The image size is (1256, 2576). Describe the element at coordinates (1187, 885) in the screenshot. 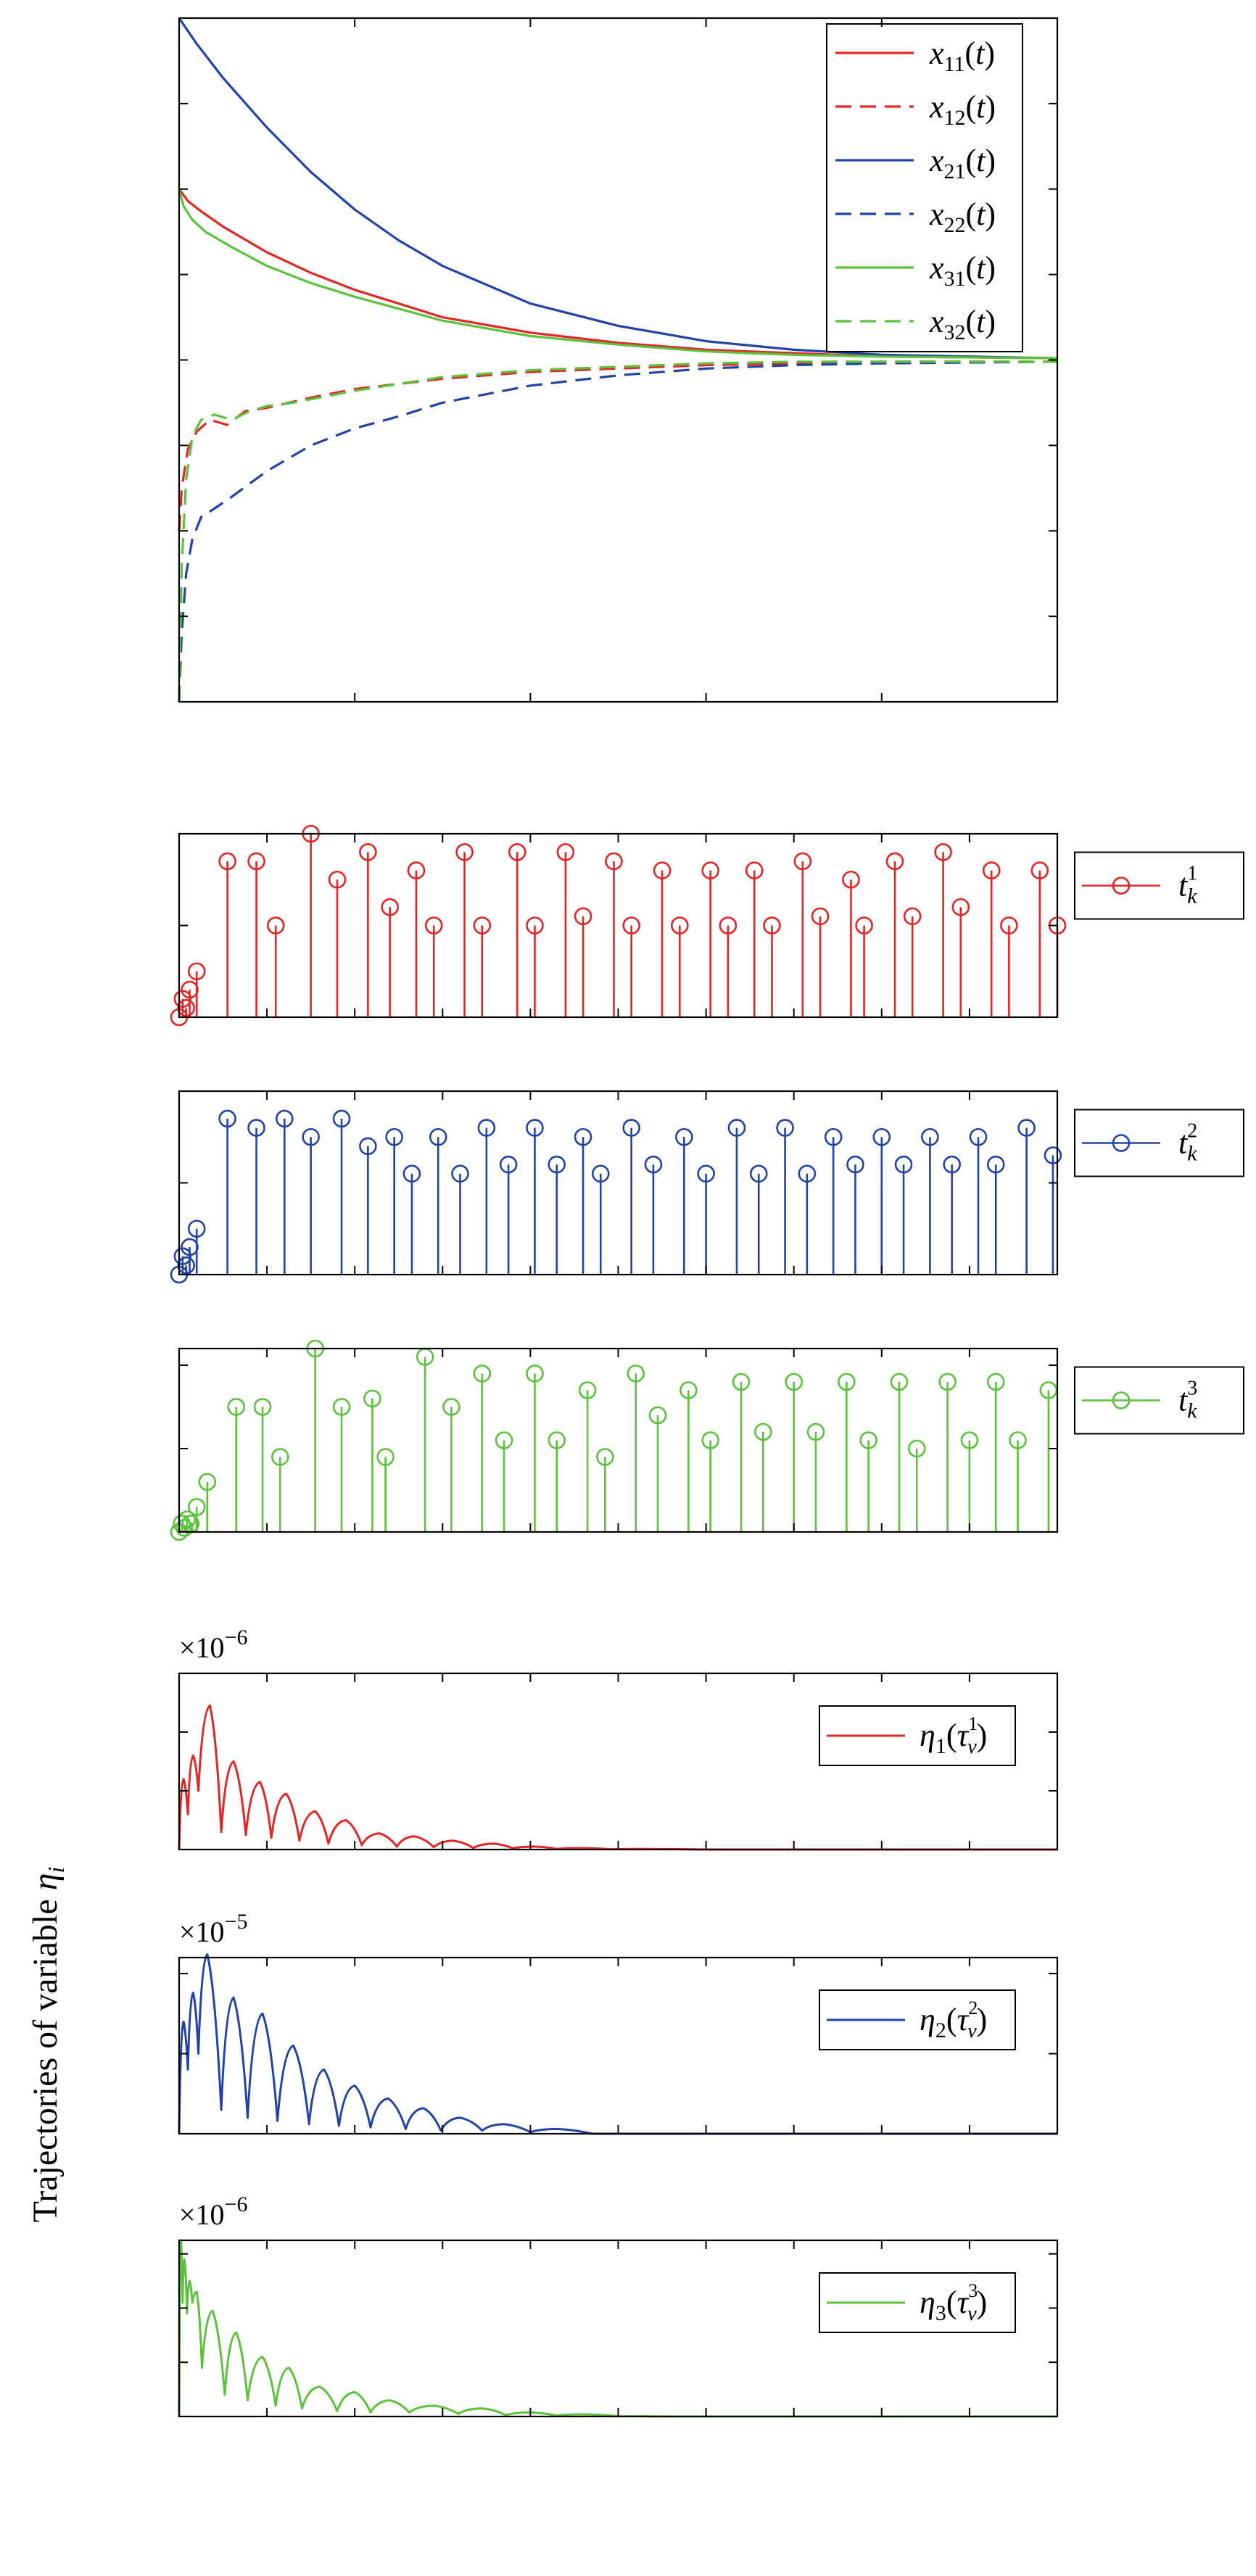

I see `legend-entry: t1 k` at that location.